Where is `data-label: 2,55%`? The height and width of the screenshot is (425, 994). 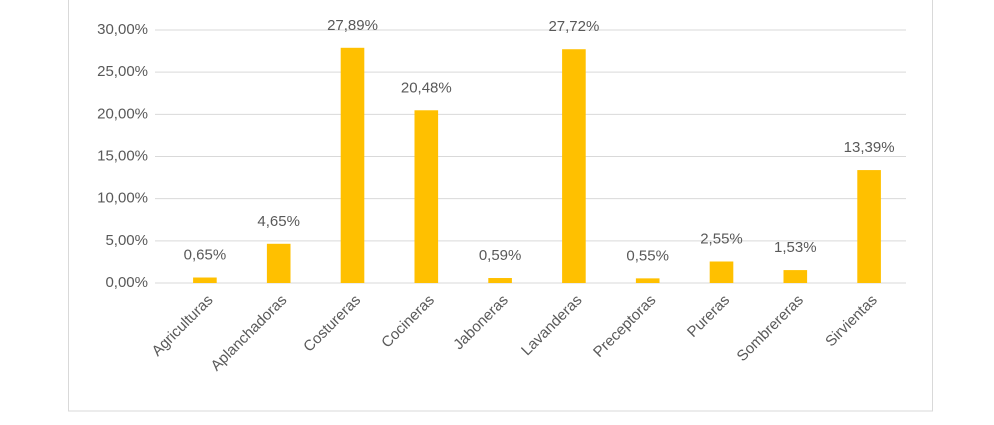 data-label: 2,55% is located at coordinates (721, 238).